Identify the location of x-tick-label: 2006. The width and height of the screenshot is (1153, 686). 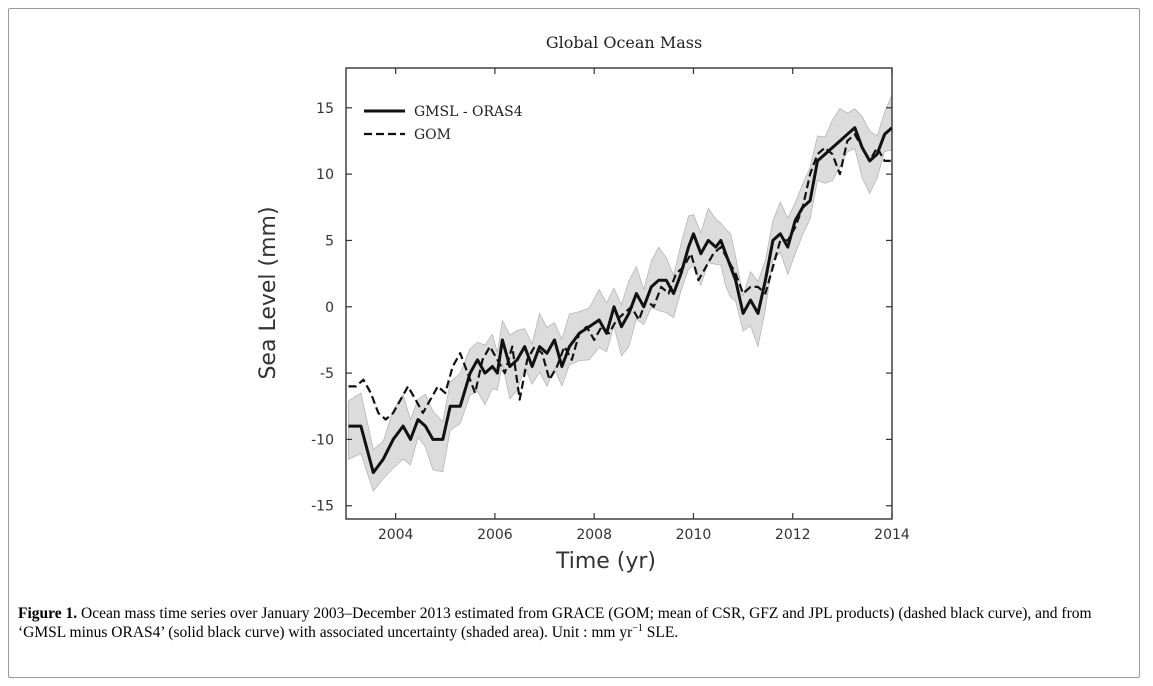
(495, 535).